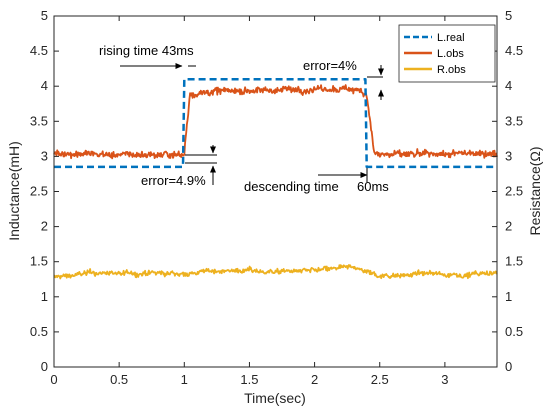  What do you see at coordinates (44, 85) in the screenshot?
I see `y-tick-label-left: 4` at bounding box center [44, 85].